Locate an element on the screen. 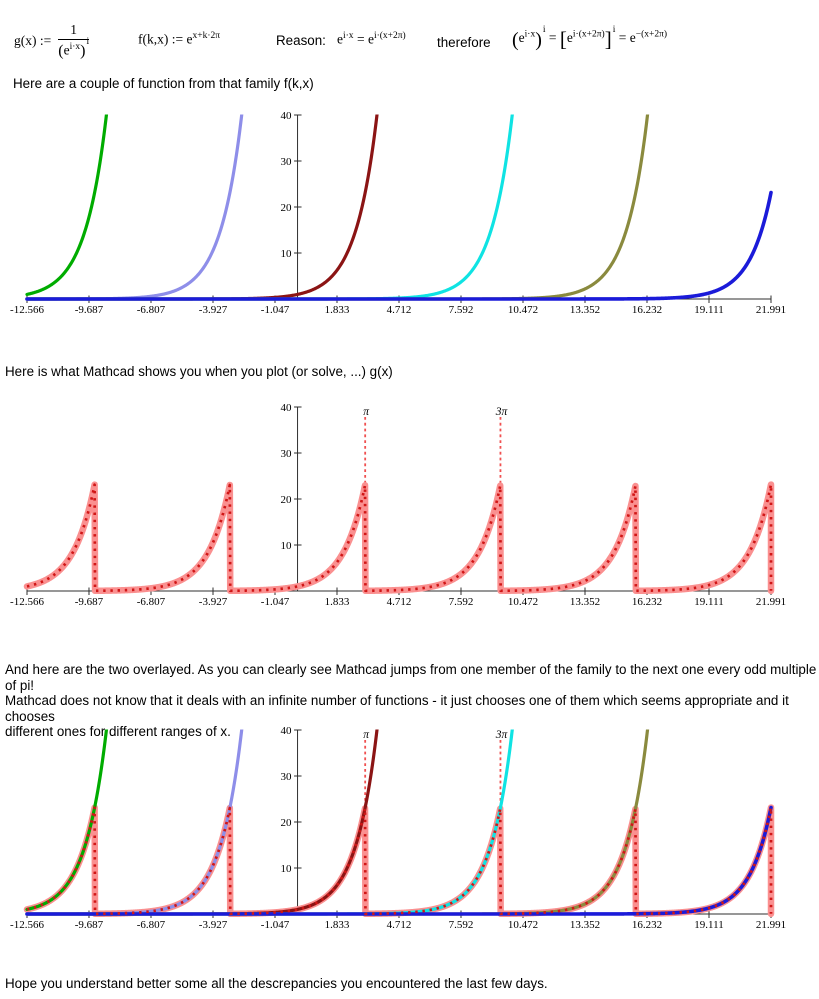 The image size is (819, 999). therefore-label: therefore is located at coordinates (464, 42).